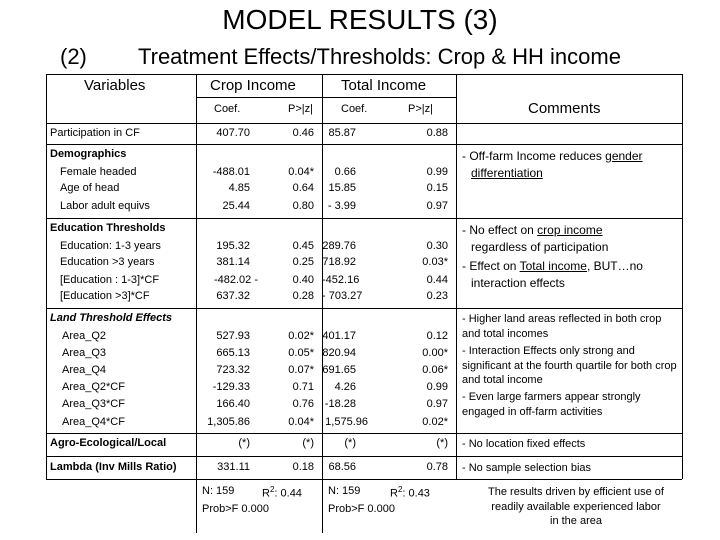  Describe the element at coordinates (303, 246) in the screenshot. I see `cell-crop-p: 0.45` at that location.